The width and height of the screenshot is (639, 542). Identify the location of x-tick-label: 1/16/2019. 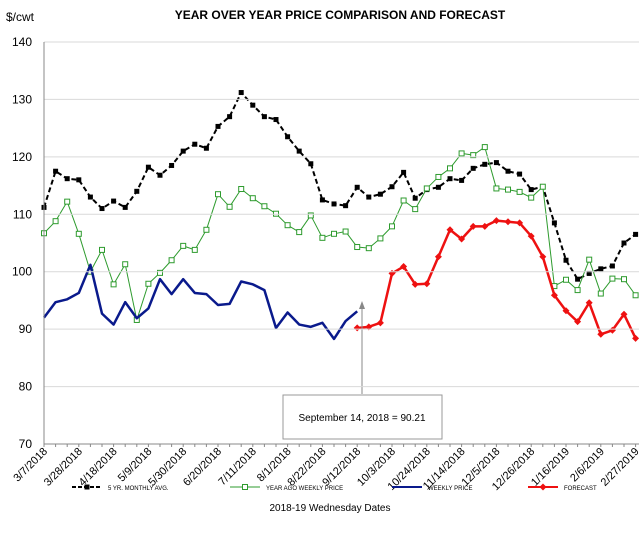
(550, 467).